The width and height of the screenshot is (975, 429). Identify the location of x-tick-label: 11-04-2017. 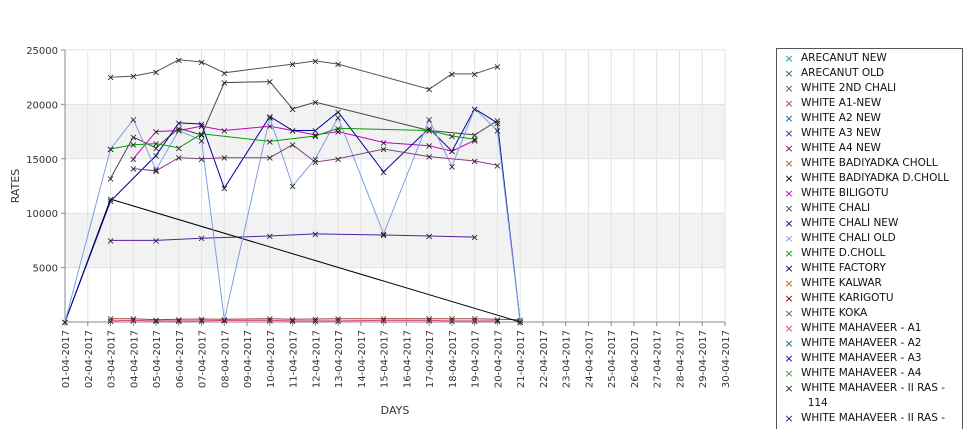
(294, 359).